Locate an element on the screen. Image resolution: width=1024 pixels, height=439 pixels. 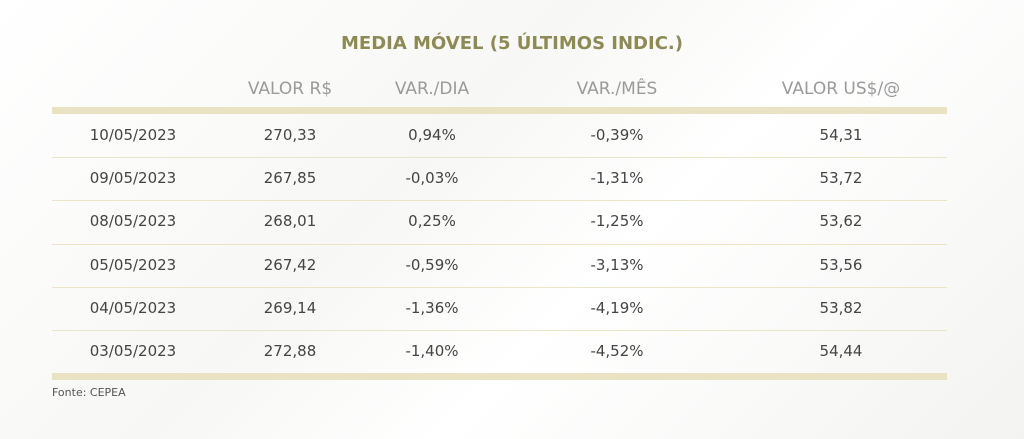
value-cell: -0,03% is located at coordinates (432, 178).